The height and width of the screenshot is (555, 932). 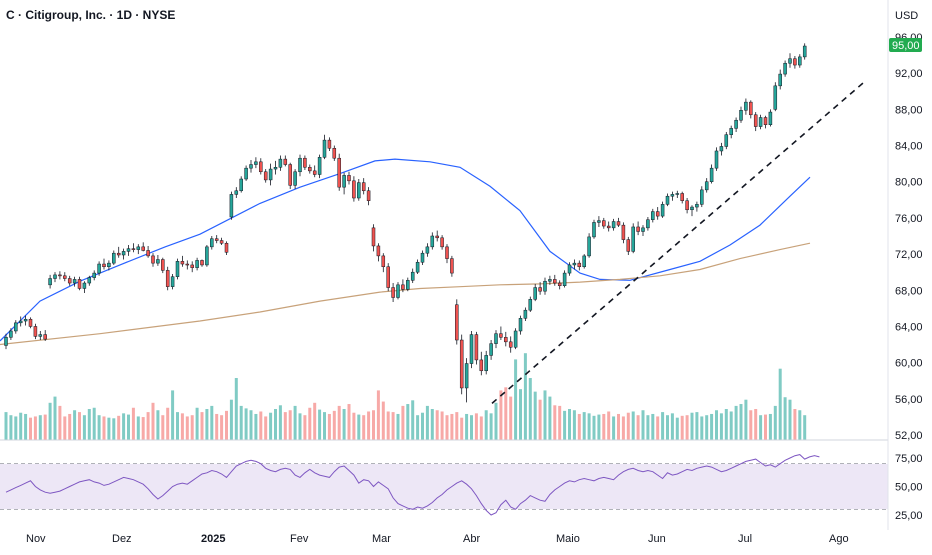 I want to click on price-tick-label: 80,00, so click(x=909, y=183).